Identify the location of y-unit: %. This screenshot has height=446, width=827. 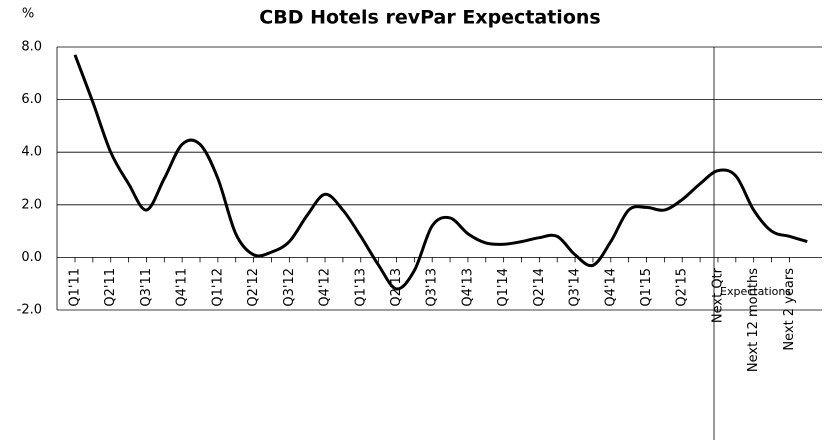
(28, 14).